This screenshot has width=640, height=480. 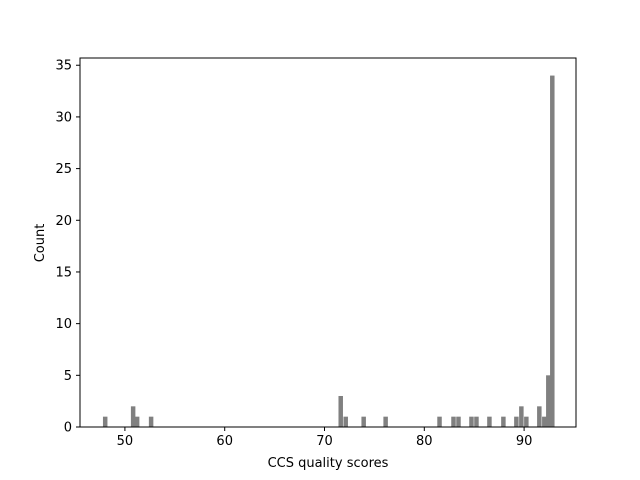 I want to click on y-tick-label: 10, so click(x=63, y=324).